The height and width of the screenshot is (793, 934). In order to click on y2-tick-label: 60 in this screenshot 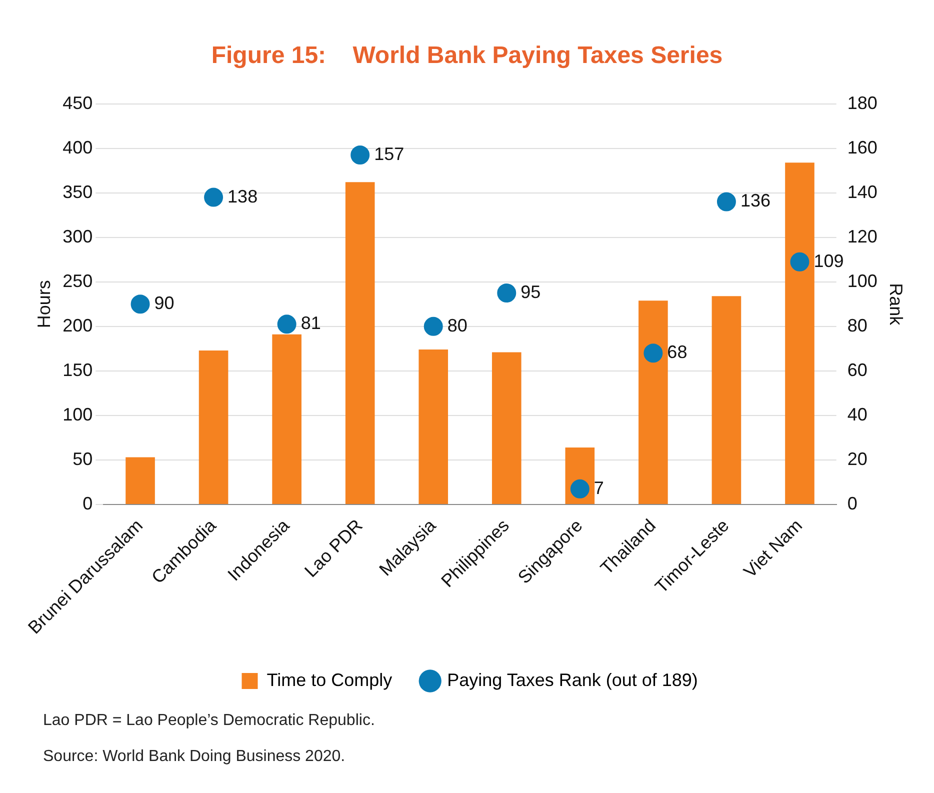, I will do `click(857, 370)`.